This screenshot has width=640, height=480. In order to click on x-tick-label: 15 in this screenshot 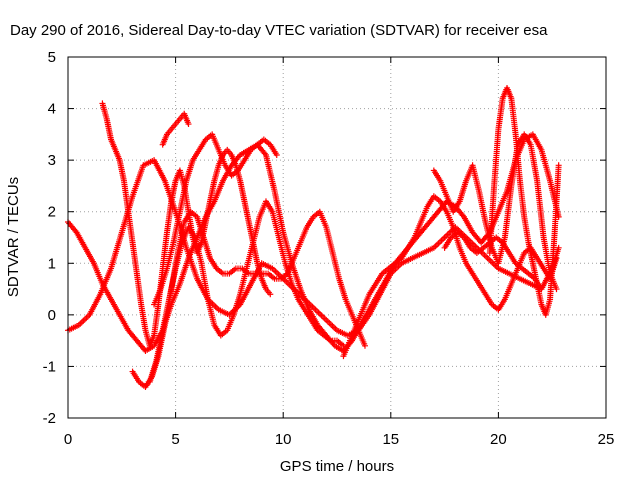, I will do `click(390, 439)`.